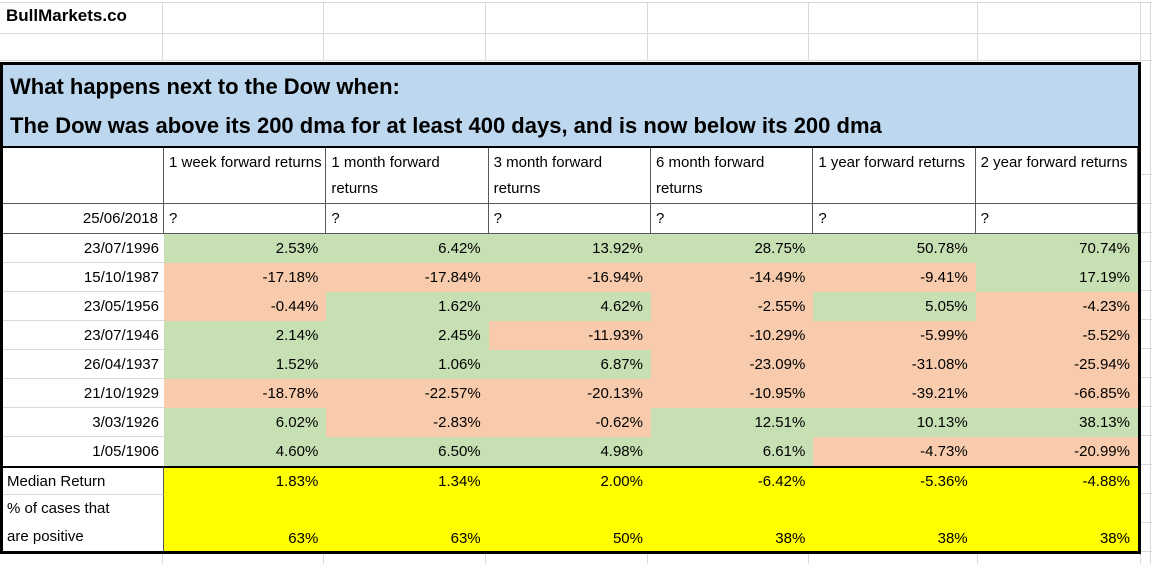 The height and width of the screenshot is (564, 1152). What do you see at coordinates (894, 277) in the screenshot?
I see `return-cell: -9.41%` at bounding box center [894, 277].